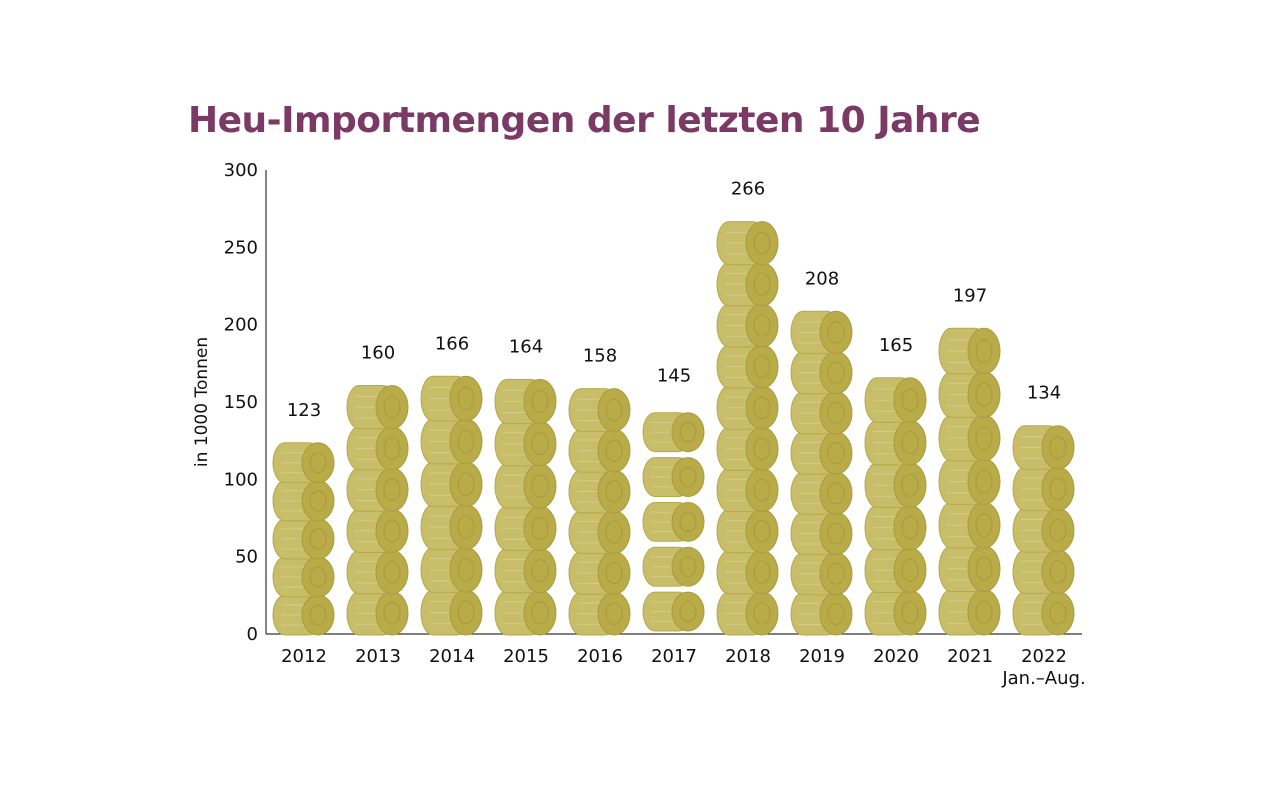 The image size is (1280, 801). I want to click on bar-2013, so click(377, 510).